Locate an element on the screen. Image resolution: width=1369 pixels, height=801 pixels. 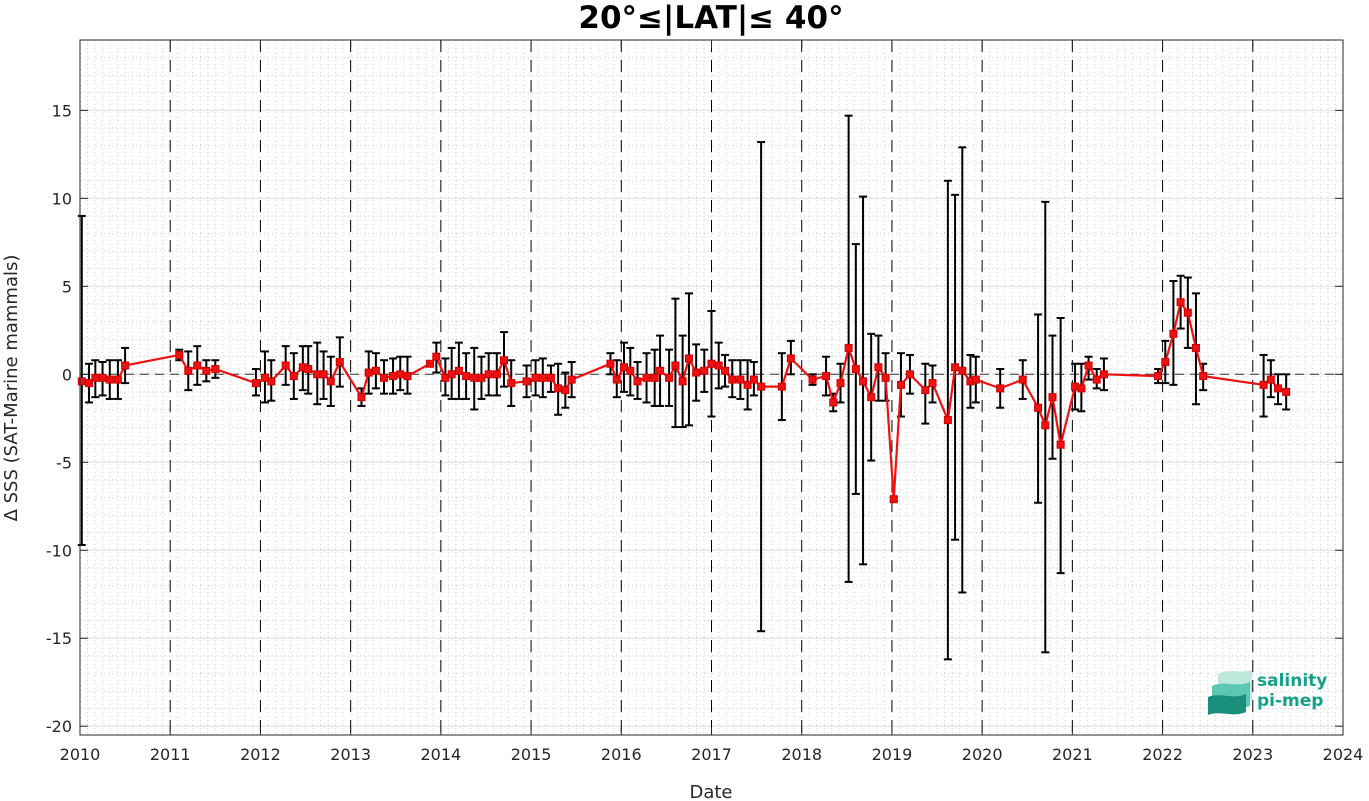
x-tick-label: 2022 is located at coordinates (1162, 754).